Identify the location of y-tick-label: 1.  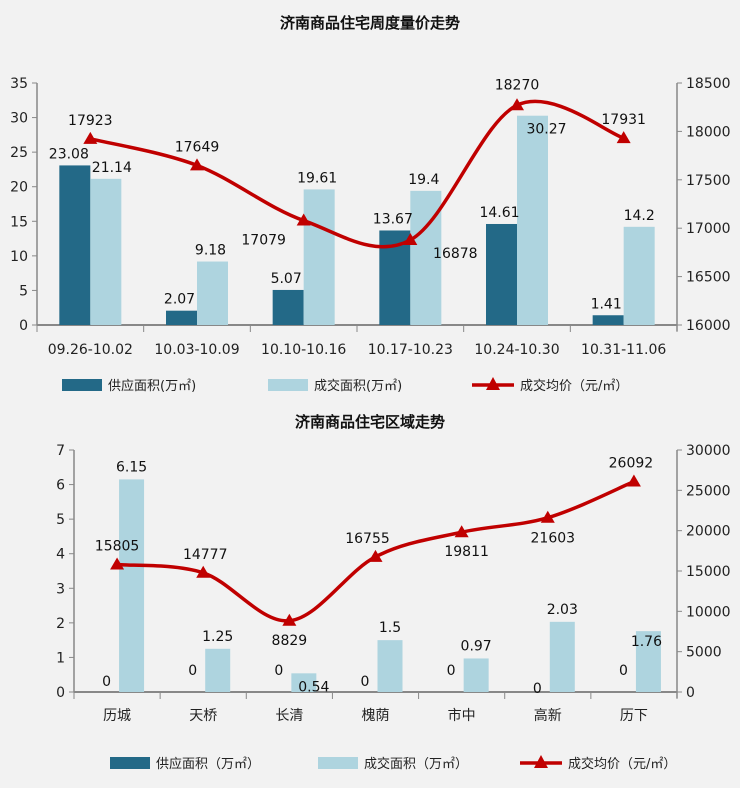
(60, 658).